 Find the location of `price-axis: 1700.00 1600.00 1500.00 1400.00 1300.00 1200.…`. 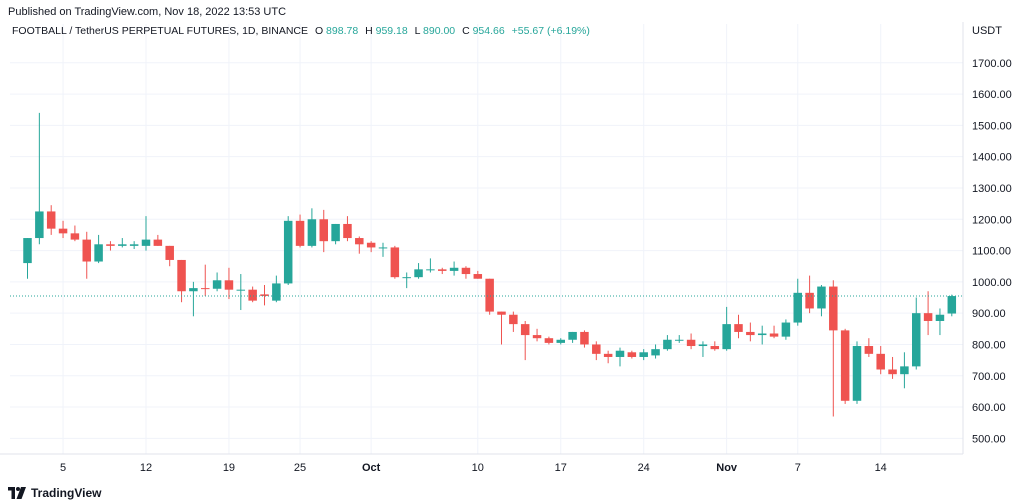

price-axis: 1700.00 1600.00 1500.00 1400.00 1300.00 1200.… is located at coordinates (992, 252).